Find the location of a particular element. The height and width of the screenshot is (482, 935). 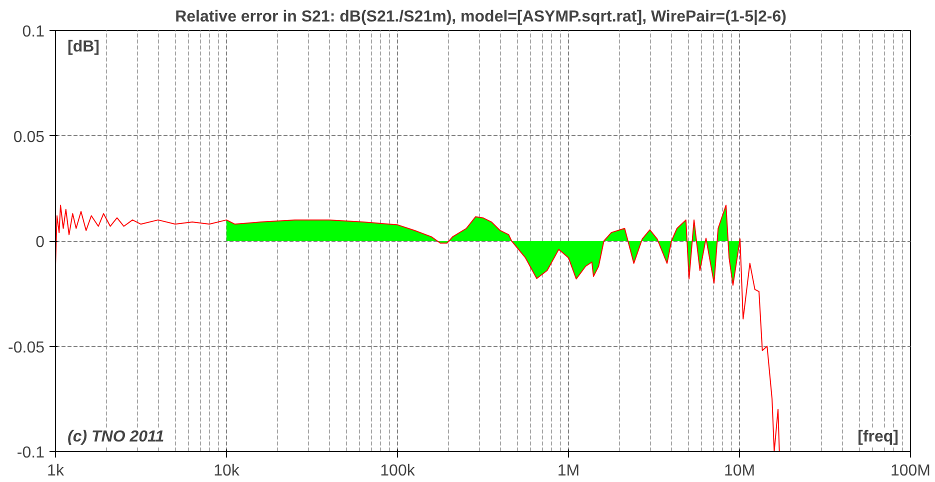

y-tick-label: 0.05 is located at coordinates (29, 137).